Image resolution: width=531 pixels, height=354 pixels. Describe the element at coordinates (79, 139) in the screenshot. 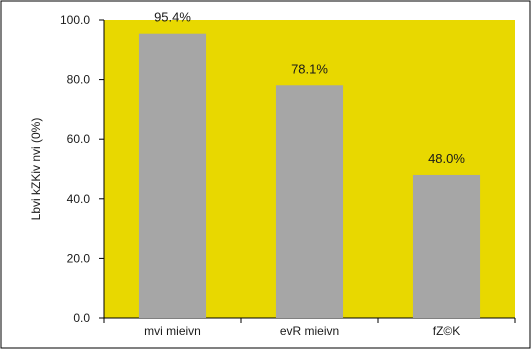

I see `y-tick-label: 60.0` at that location.